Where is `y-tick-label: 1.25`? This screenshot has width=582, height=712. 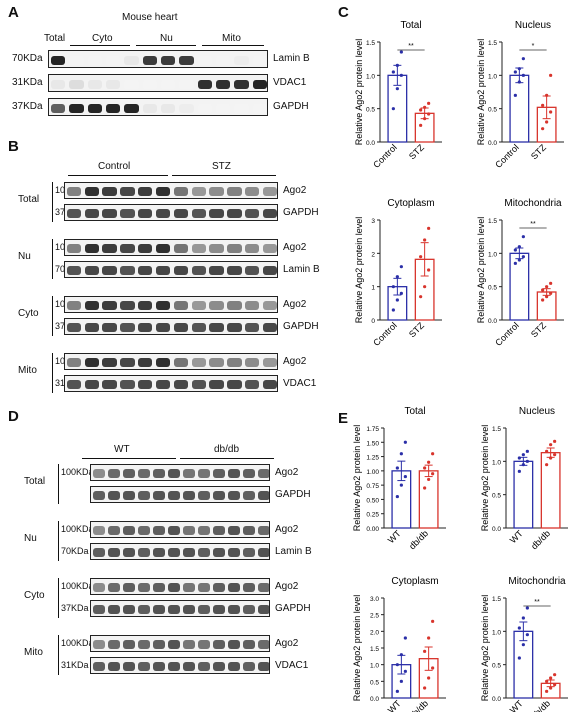
y-tick-label: 1.25 is located at coordinates (372, 458).